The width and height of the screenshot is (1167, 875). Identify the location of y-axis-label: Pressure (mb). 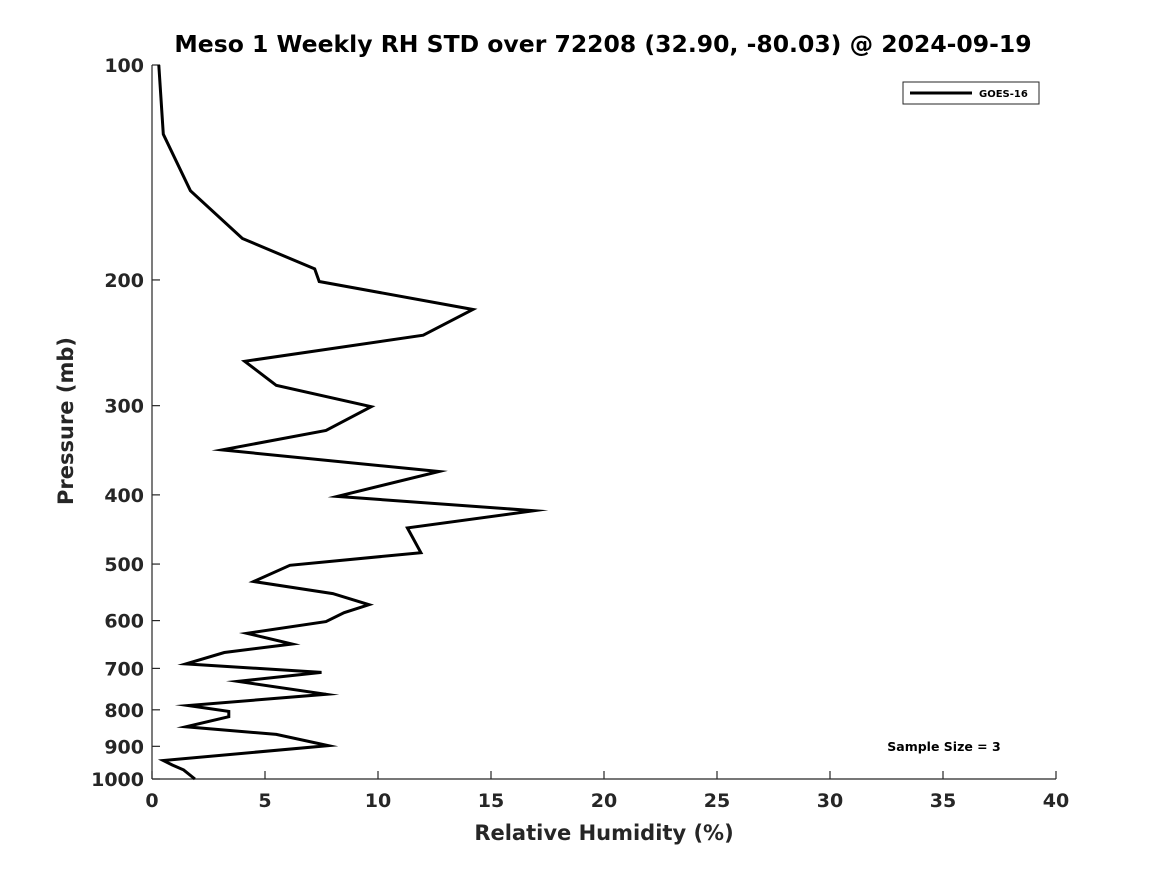
(66, 421).